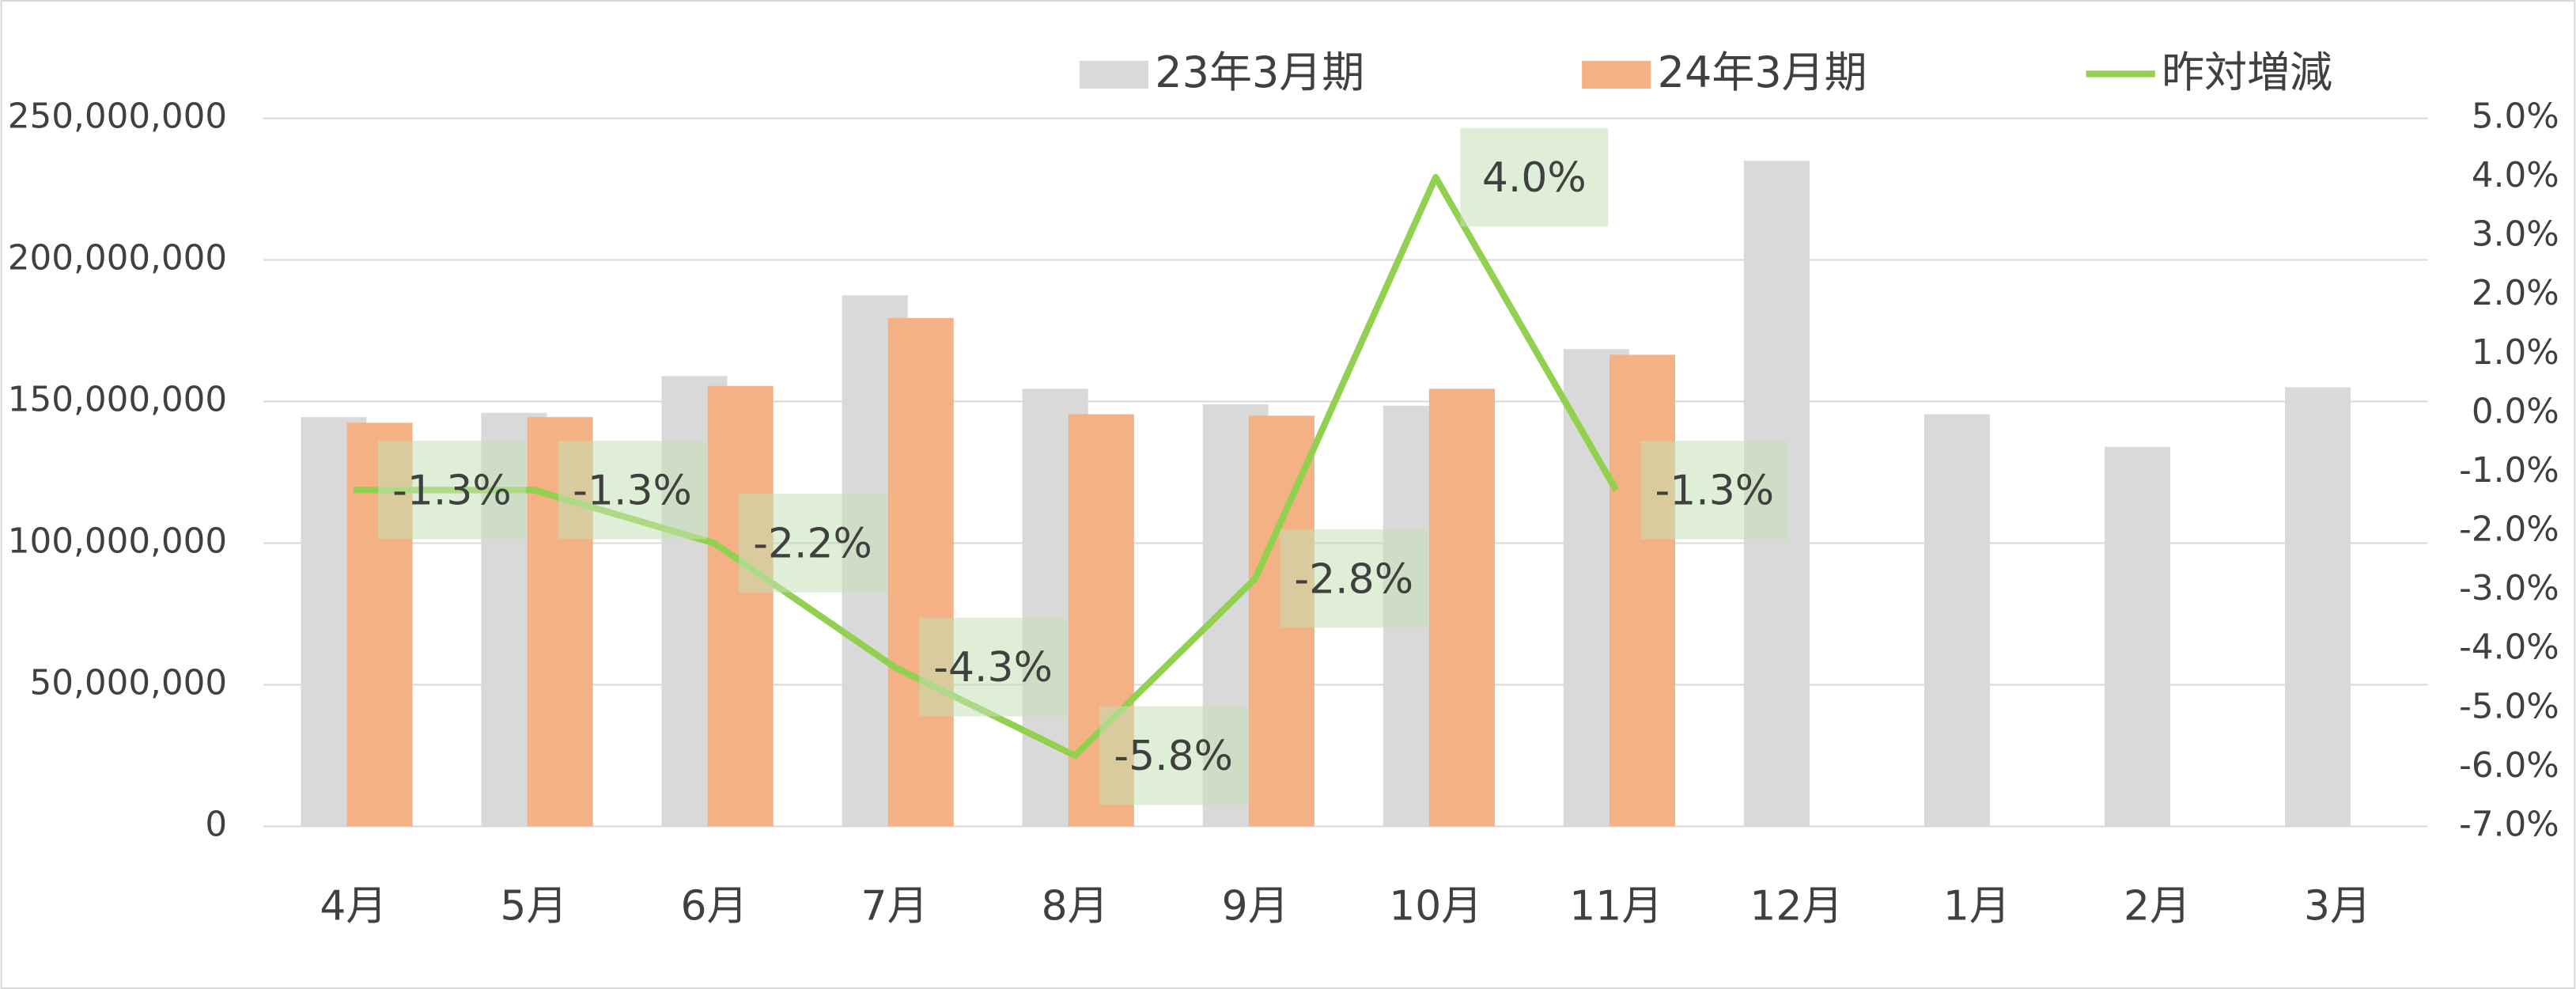 The height and width of the screenshot is (989, 2576). What do you see at coordinates (1796, 906) in the screenshot?
I see `x-tick-label: 12月` at bounding box center [1796, 906].